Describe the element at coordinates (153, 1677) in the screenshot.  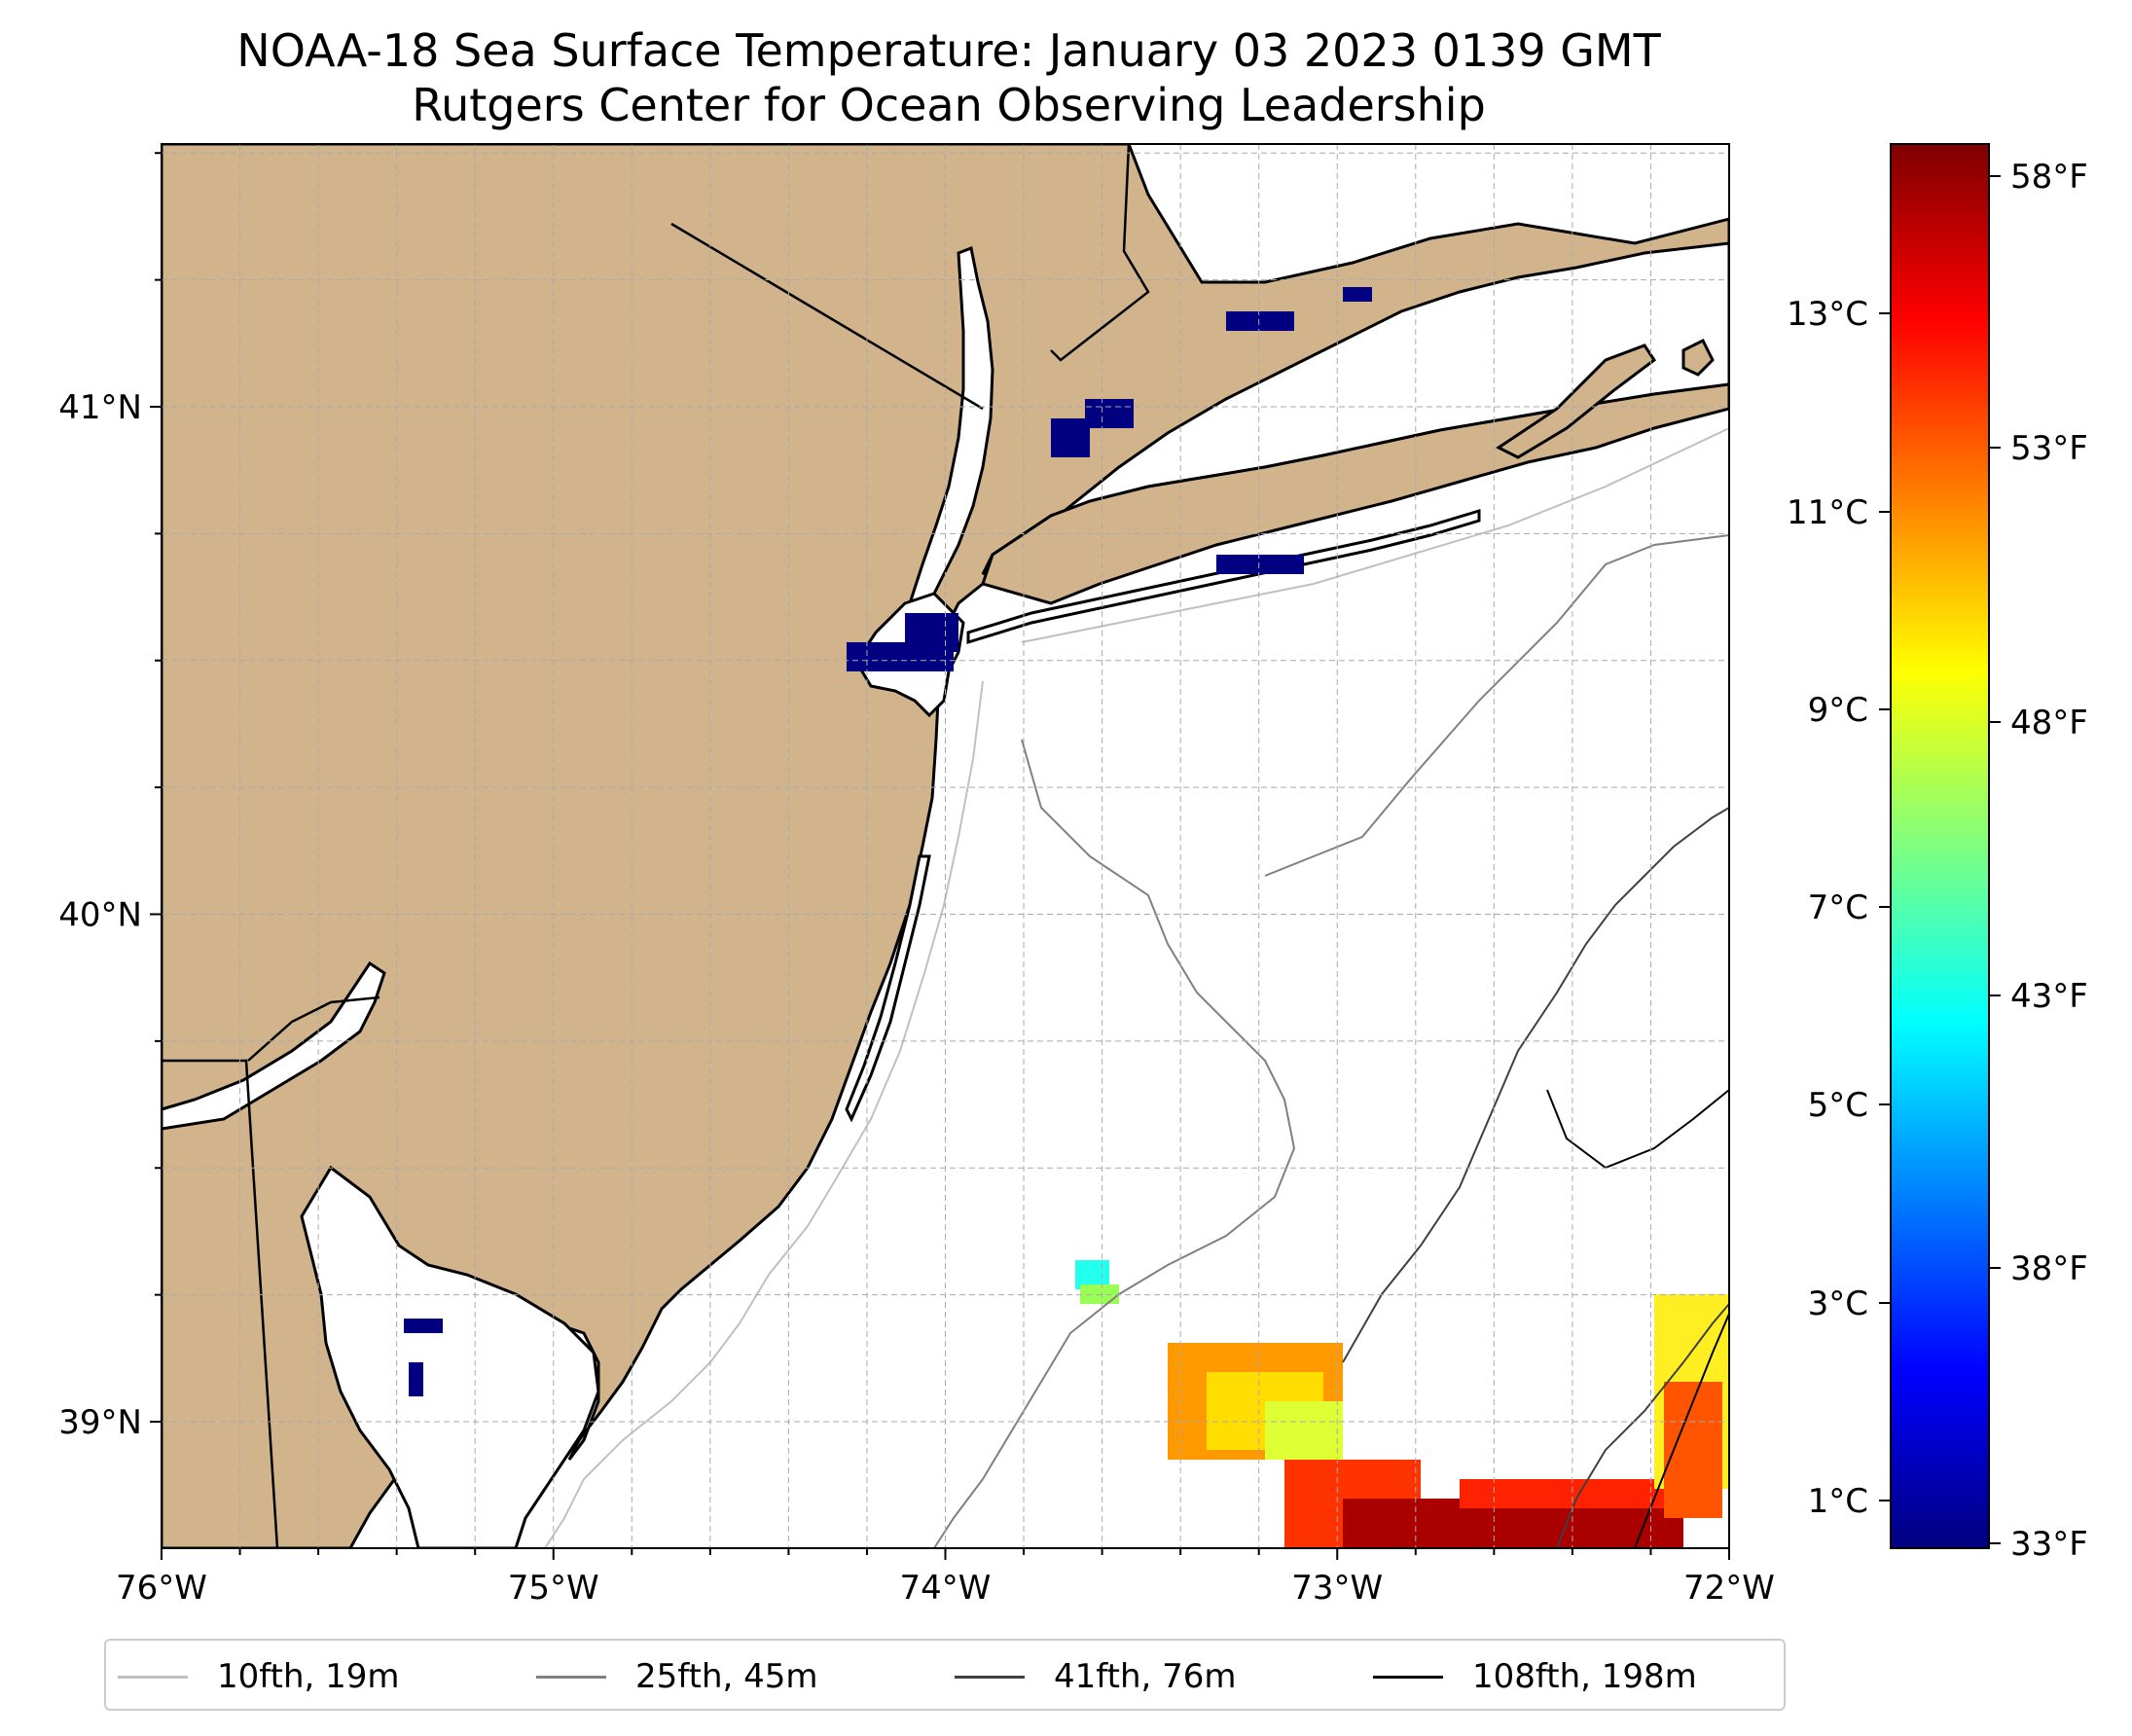
I see `legend-line-10fth` at that location.